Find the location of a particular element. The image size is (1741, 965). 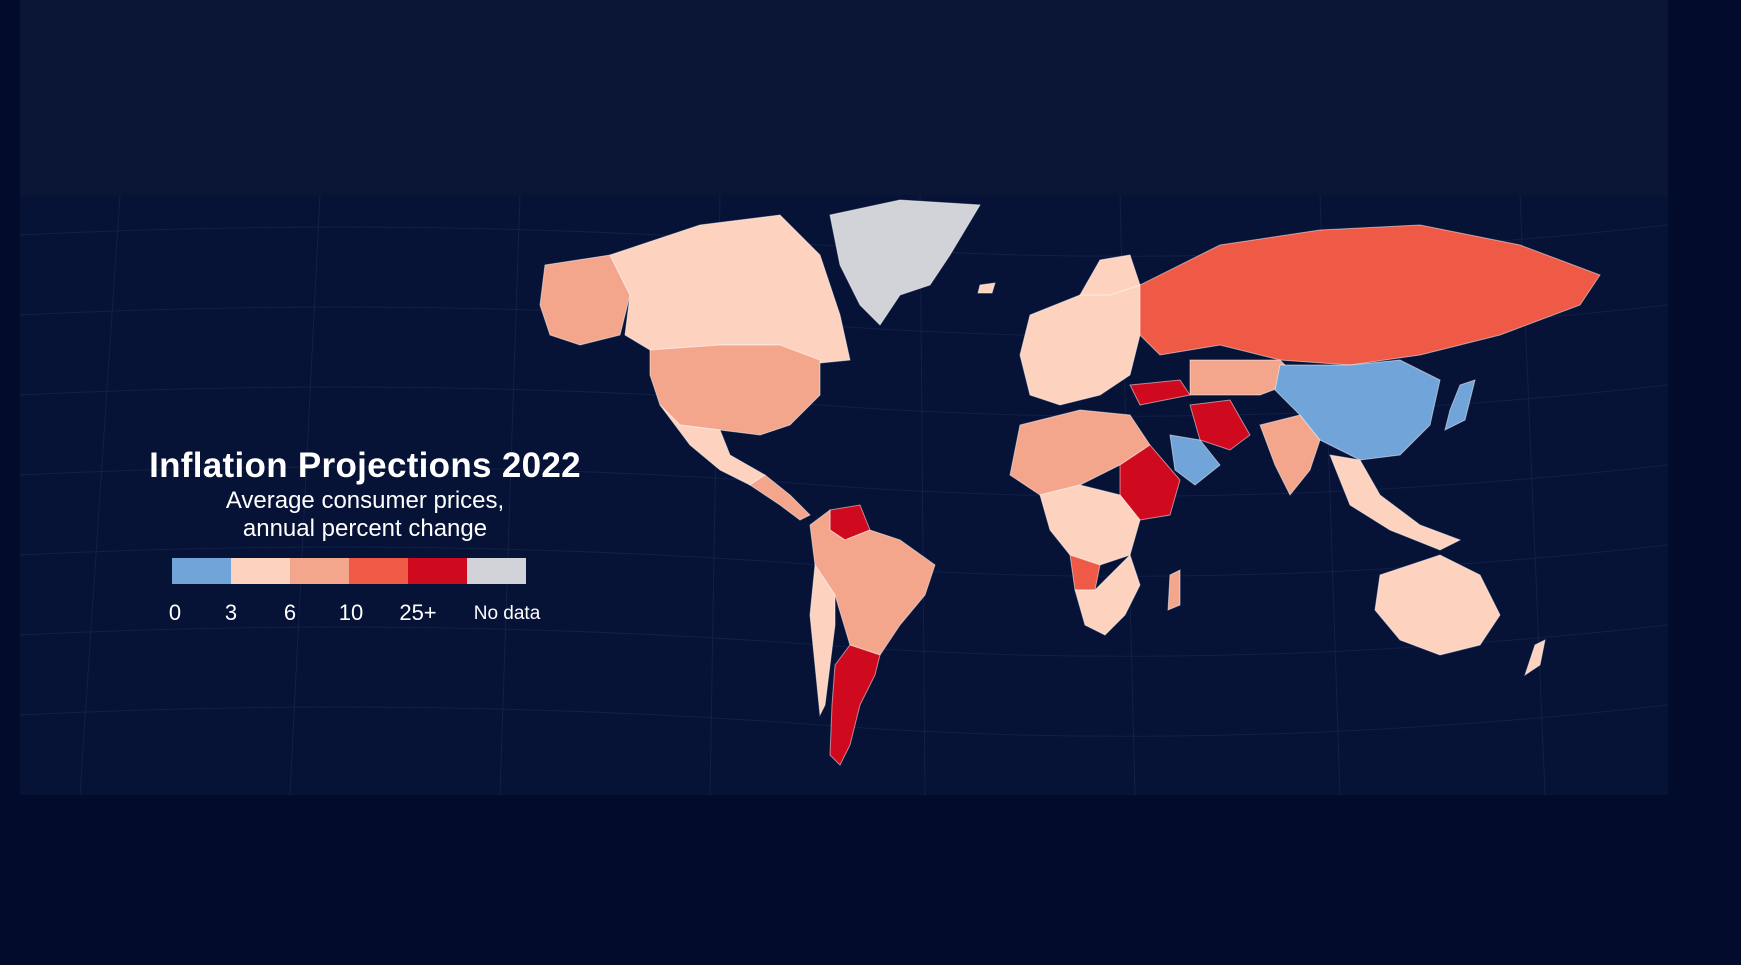

china is located at coordinates (1357, 410).